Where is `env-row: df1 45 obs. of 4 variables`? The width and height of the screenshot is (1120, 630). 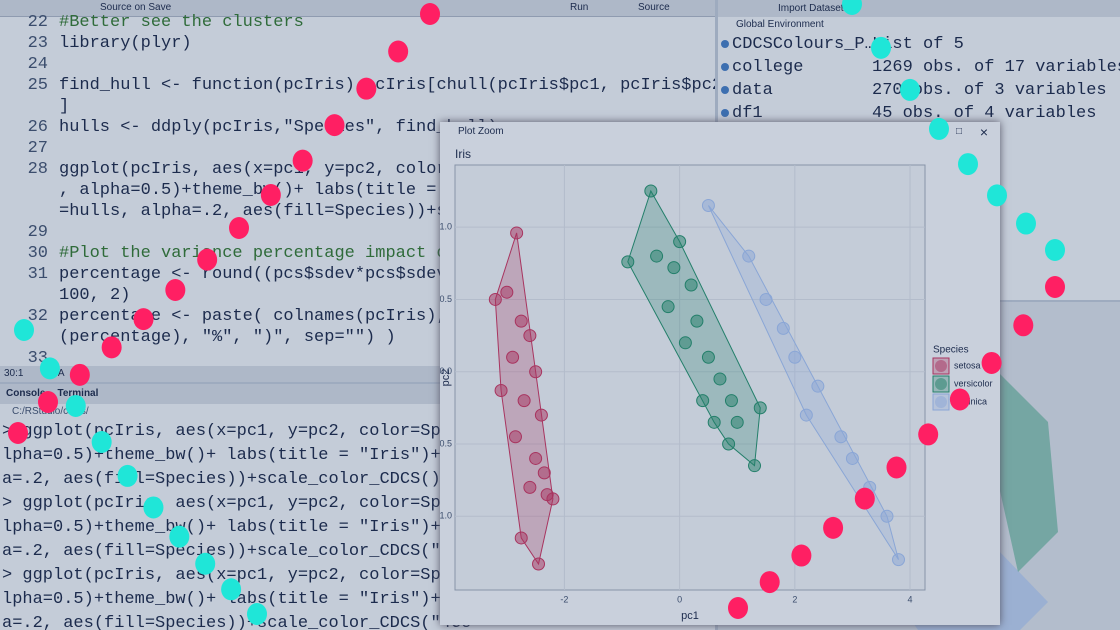
env-row: df1 45 obs. of 4 variables is located at coordinates (919, 113).